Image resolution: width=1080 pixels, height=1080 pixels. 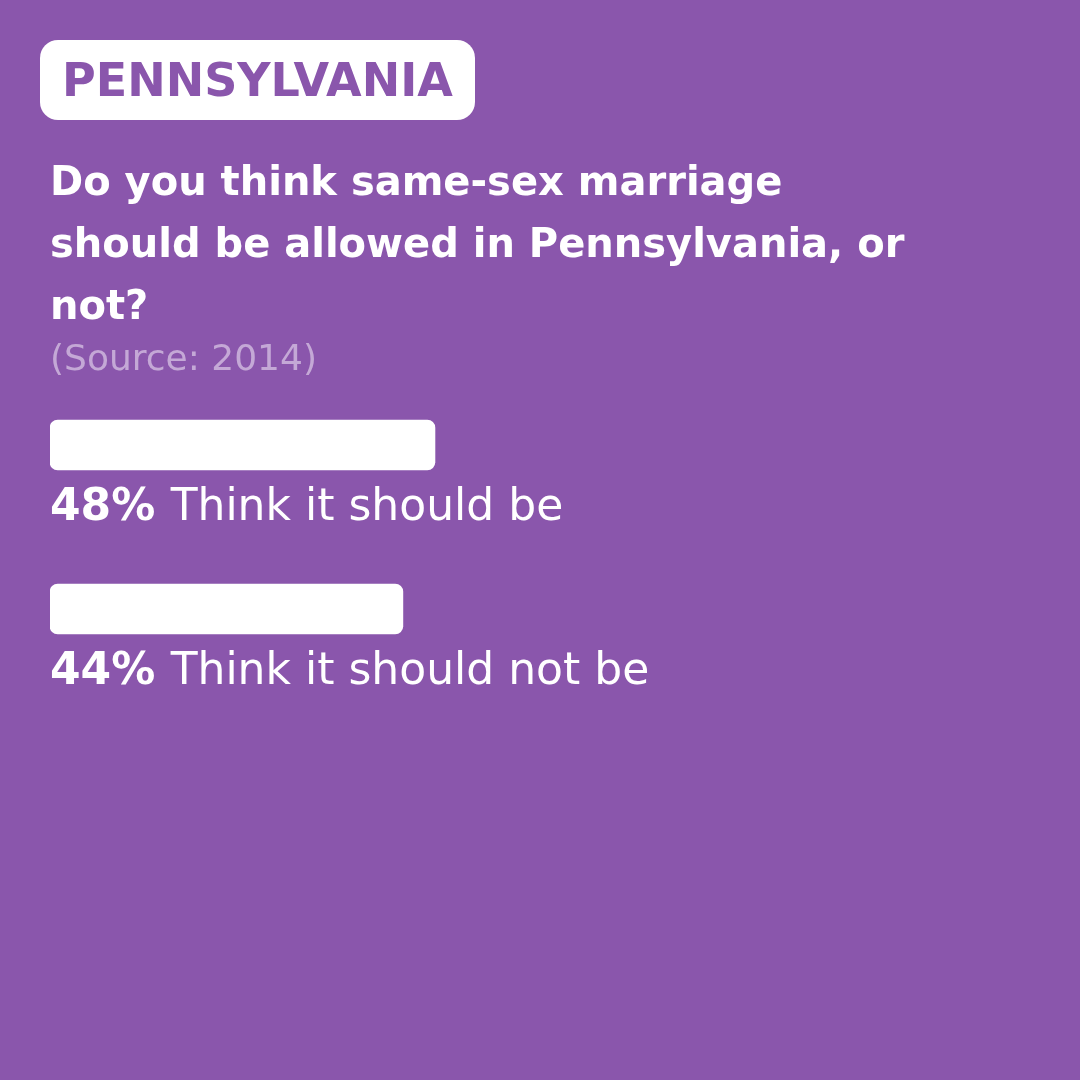 I want to click on y-tick-label: Think it should not be, so click(x=409, y=668).